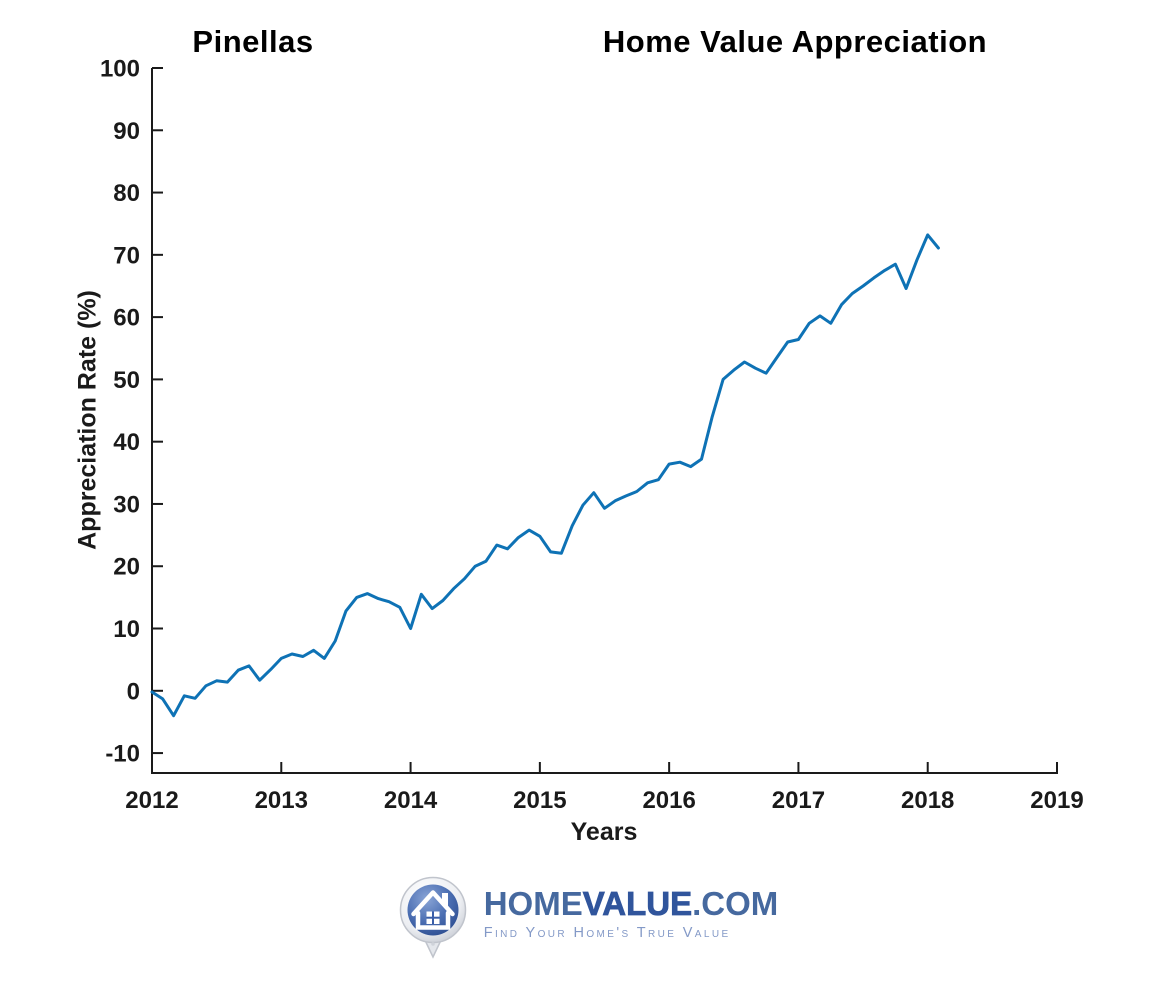  What do you see at coordinates (533, 903) in the screenshot?
I see `brand-home: HOME` at bounding box center [533, 903].